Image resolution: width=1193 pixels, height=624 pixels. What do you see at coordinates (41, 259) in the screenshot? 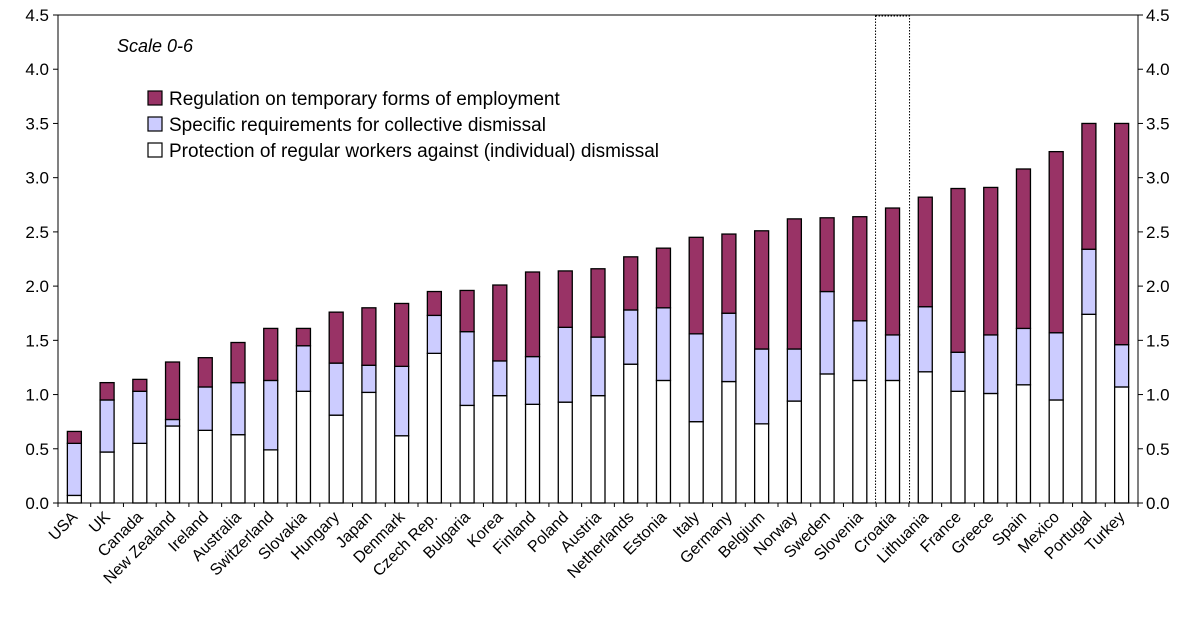
I see `y-axis-left: 0.0 0.5 1.0 1.5 2.0 2.5 3.0 3.5 4.0 4.5` at bounding box center [41, 259].